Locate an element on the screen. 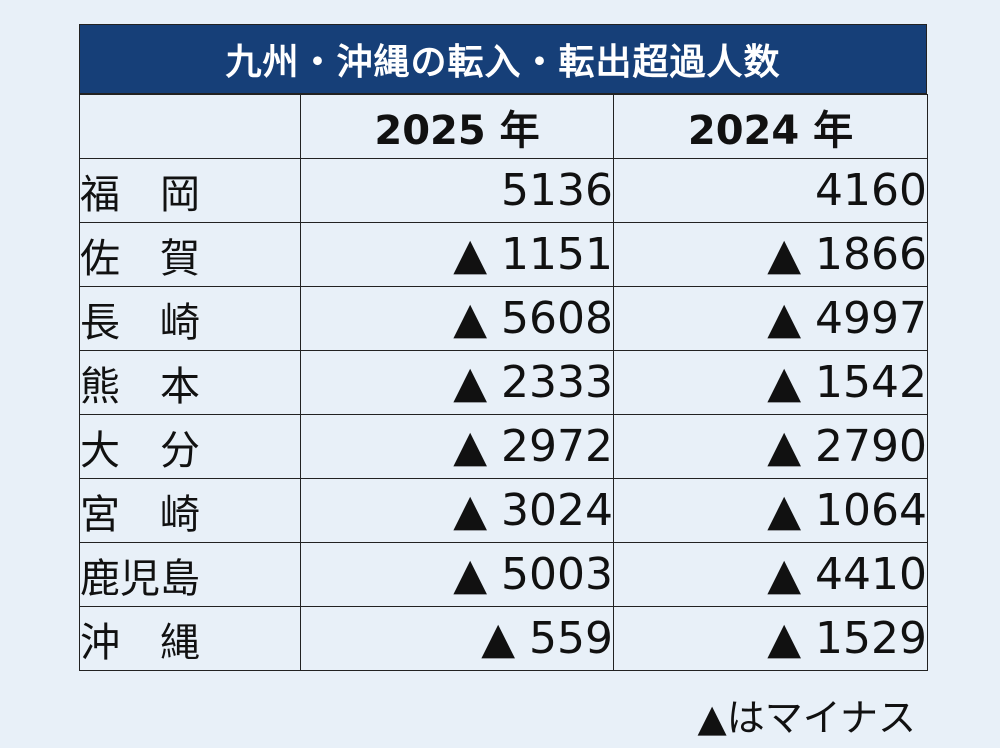  table-row: 沖 縄 ▲ 559 ▲ 1529 is located at coordinates (503, 638).